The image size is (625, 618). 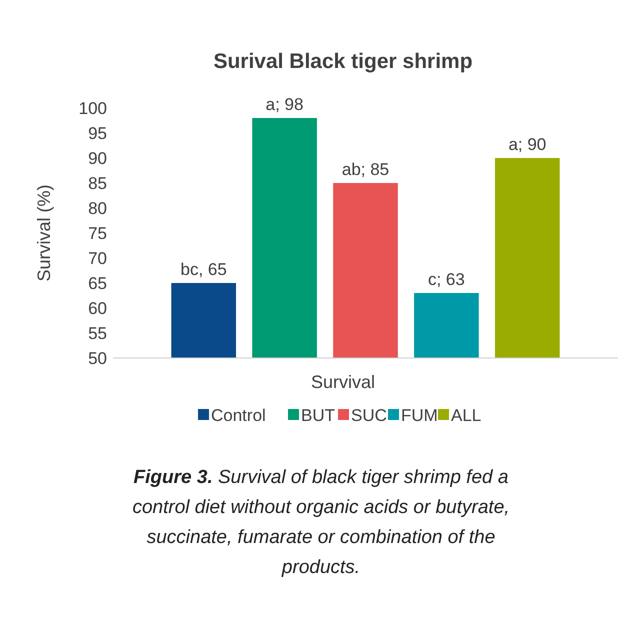 What do you see at coordinates (97, 333) in the screenshot?
I see `y-tick-label: 55` at bounding box center [97, 333].